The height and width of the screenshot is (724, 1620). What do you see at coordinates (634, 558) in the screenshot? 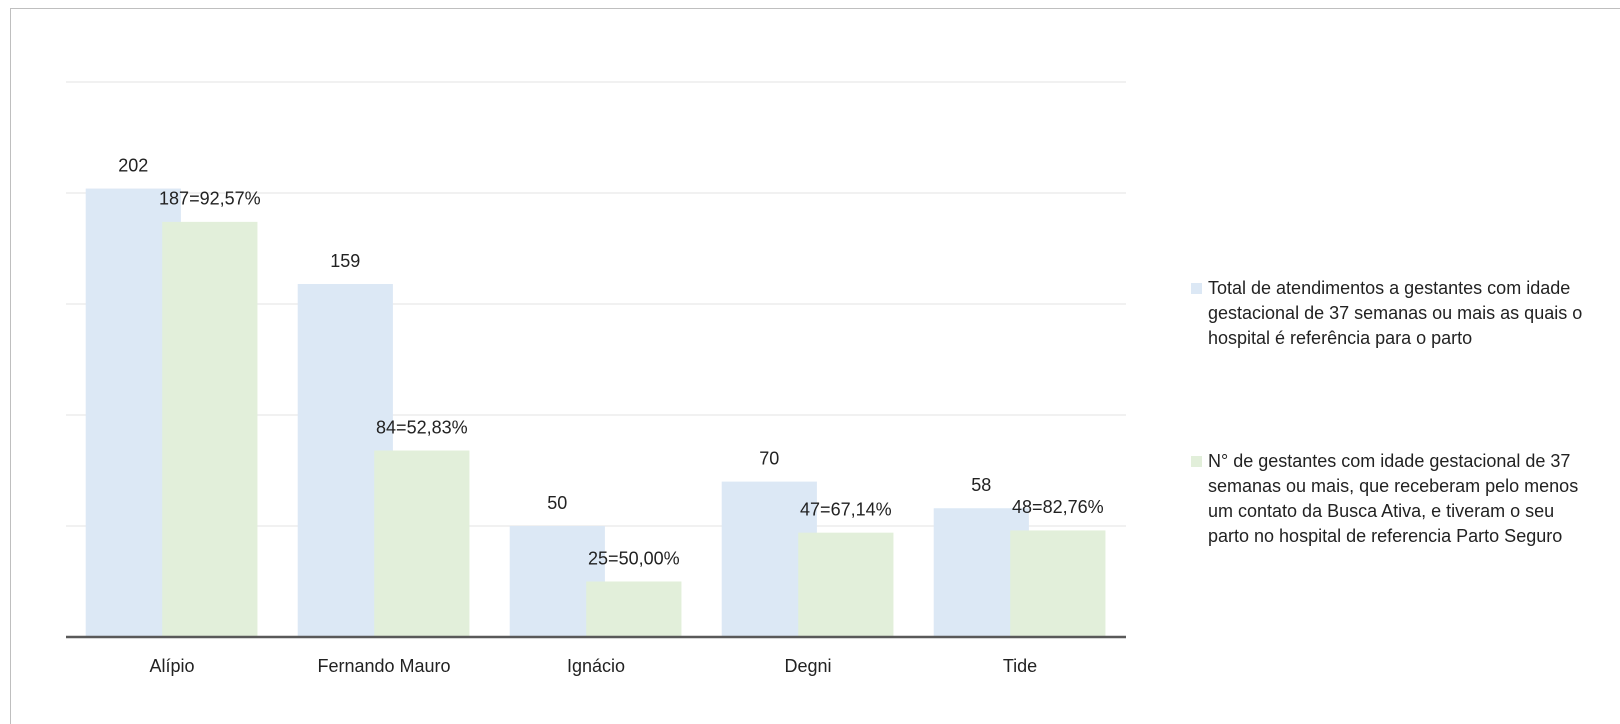
I see `data-label: 25=50,00%` at bounding box center [634, 558].